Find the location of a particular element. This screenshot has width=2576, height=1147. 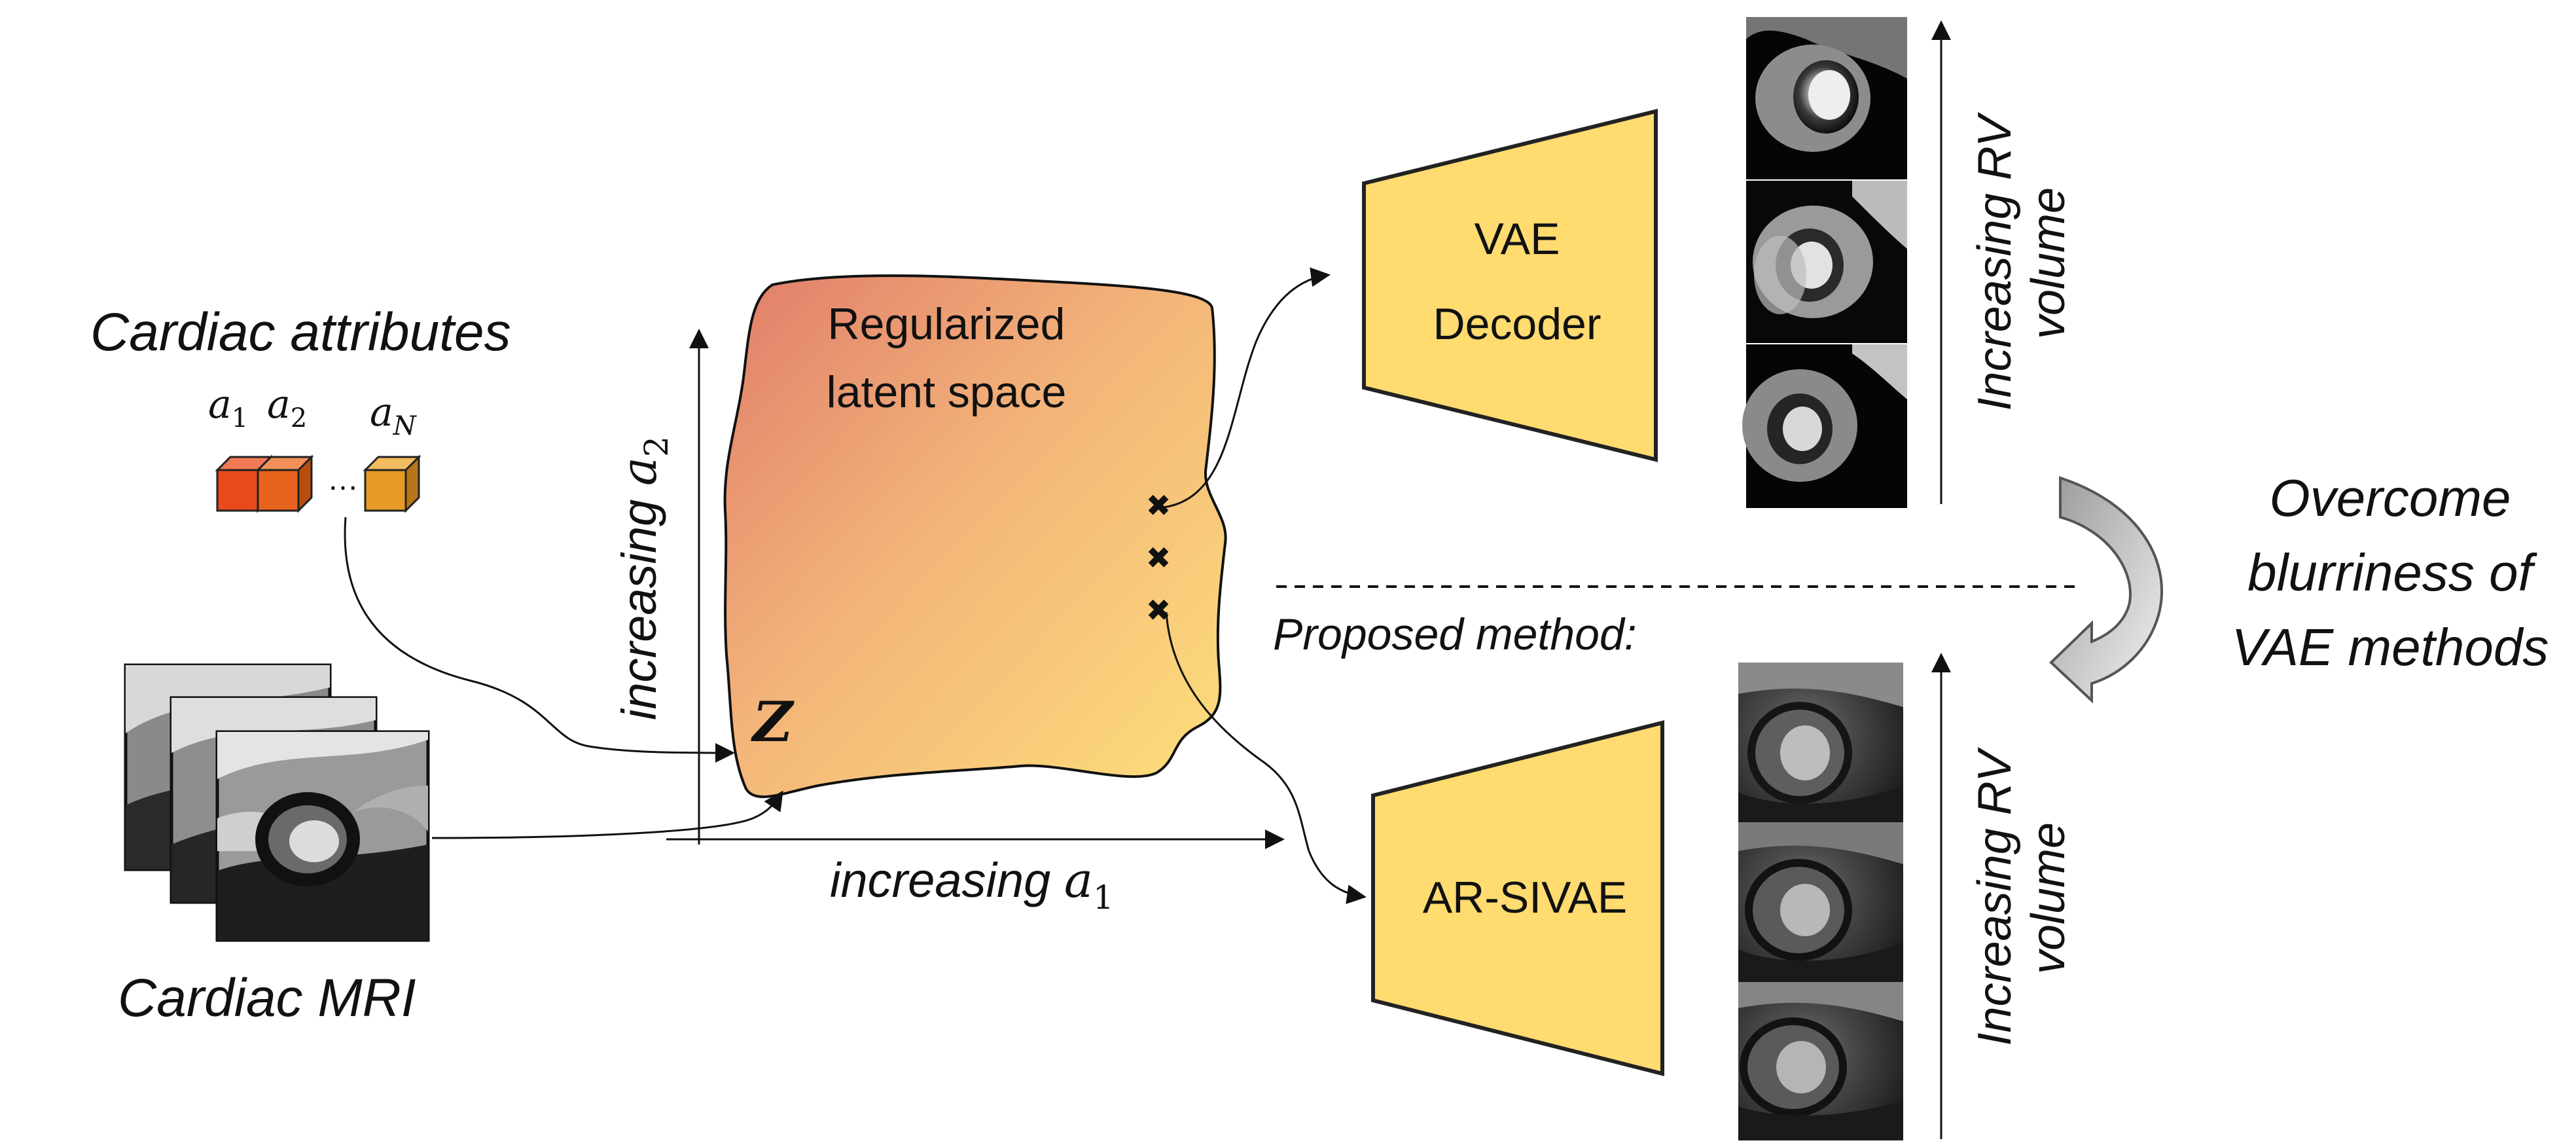

attr-label-2: a2 is located at coordinates (287, 407).